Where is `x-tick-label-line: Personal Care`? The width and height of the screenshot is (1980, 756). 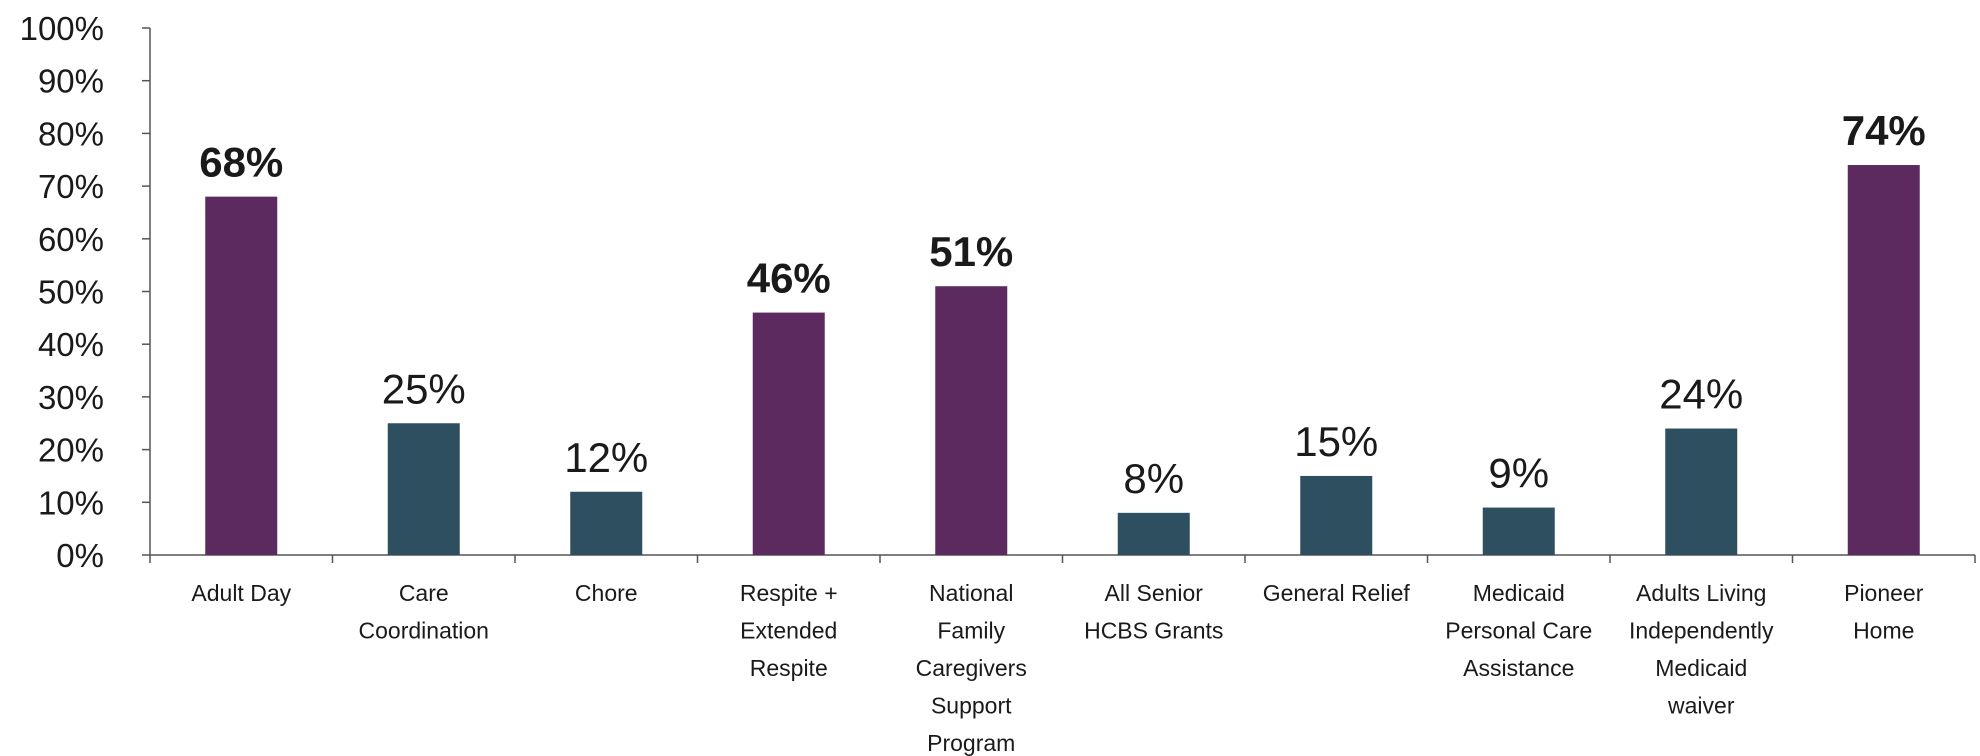 x-tick-label-line: Personal Care is located at coordinates (1518, 631).